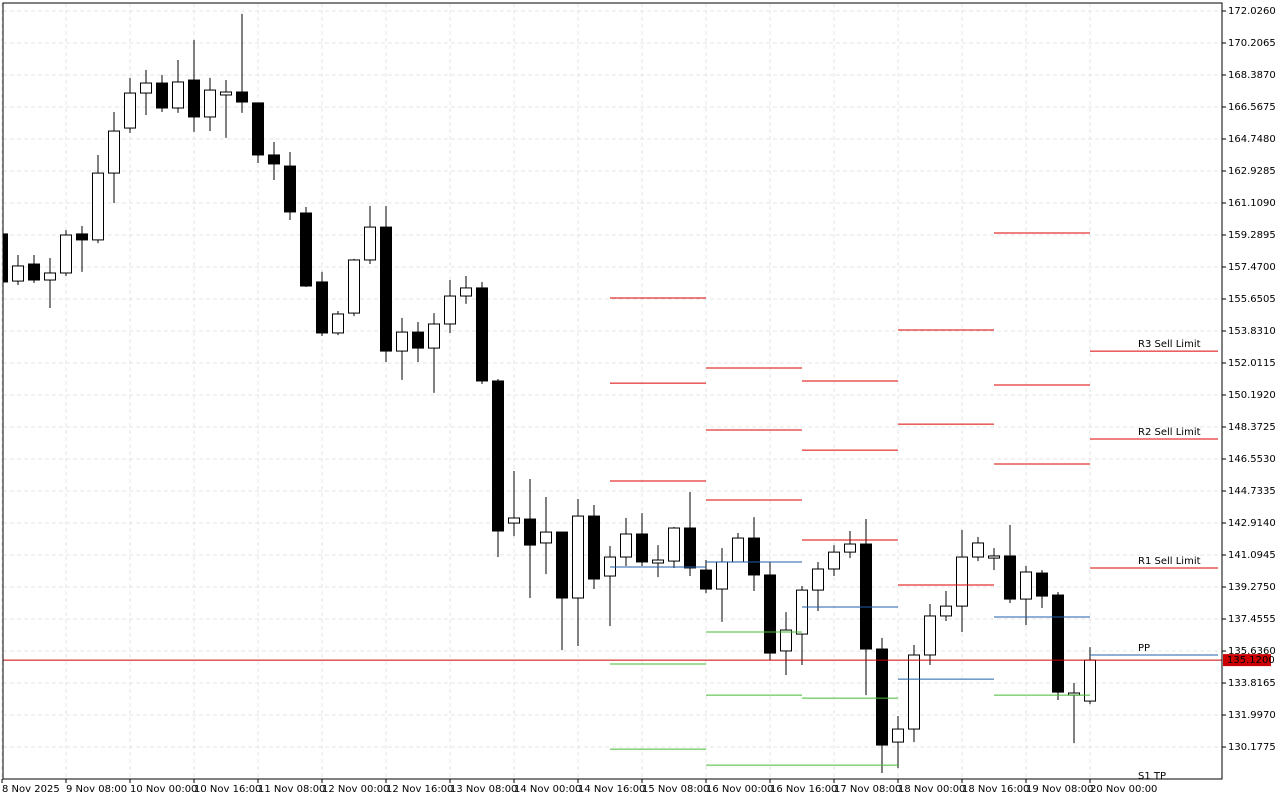 This screenshot has height=800, width=1280. What do you see at coordinates (1144, 648) in the screenshot?
I see `pivot-label: PP` at bounding box center [1144, 648].